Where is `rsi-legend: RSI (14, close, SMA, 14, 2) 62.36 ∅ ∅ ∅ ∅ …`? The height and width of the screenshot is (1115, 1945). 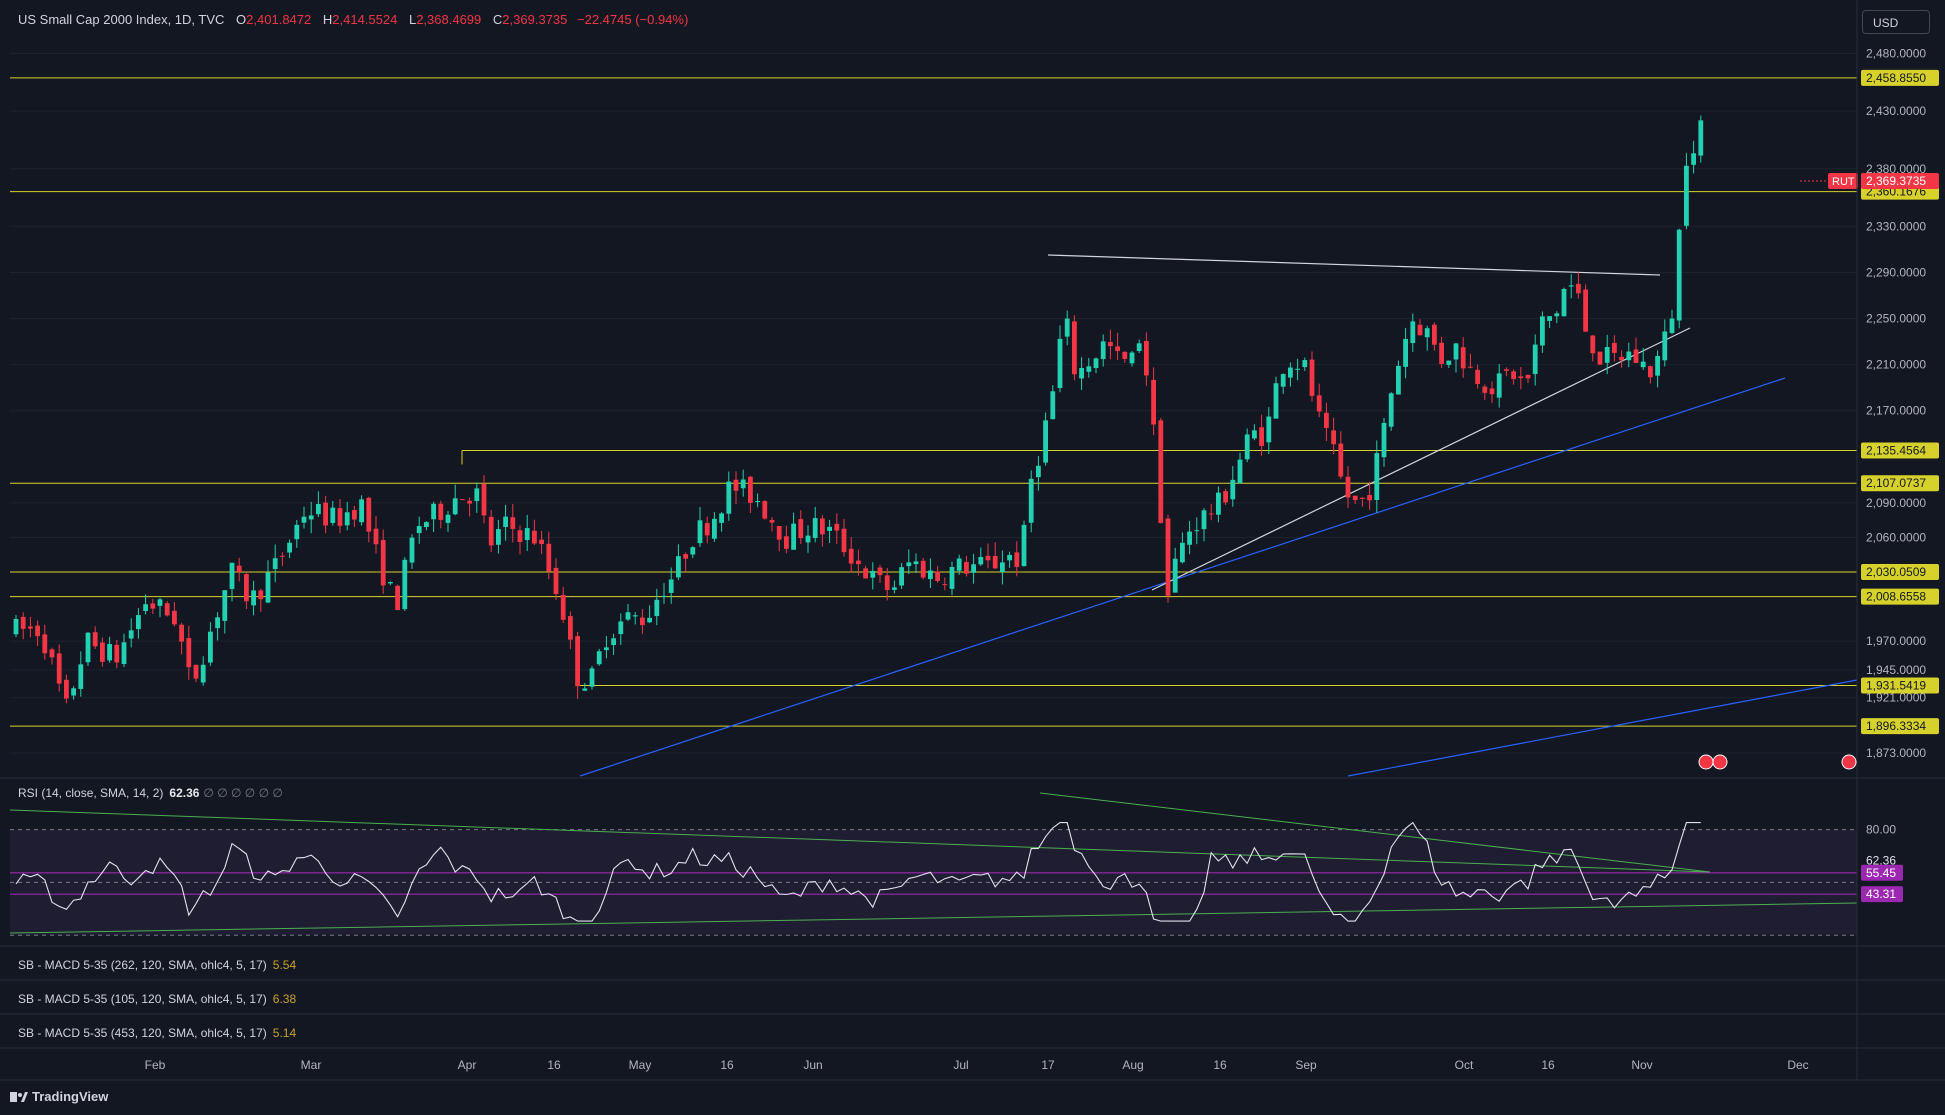 rsi-legend: RSI (14, close, SMA, 14, 2) 62.36 ∅ ∅ ∅ ∅ … is located at coordinates (150, 793).